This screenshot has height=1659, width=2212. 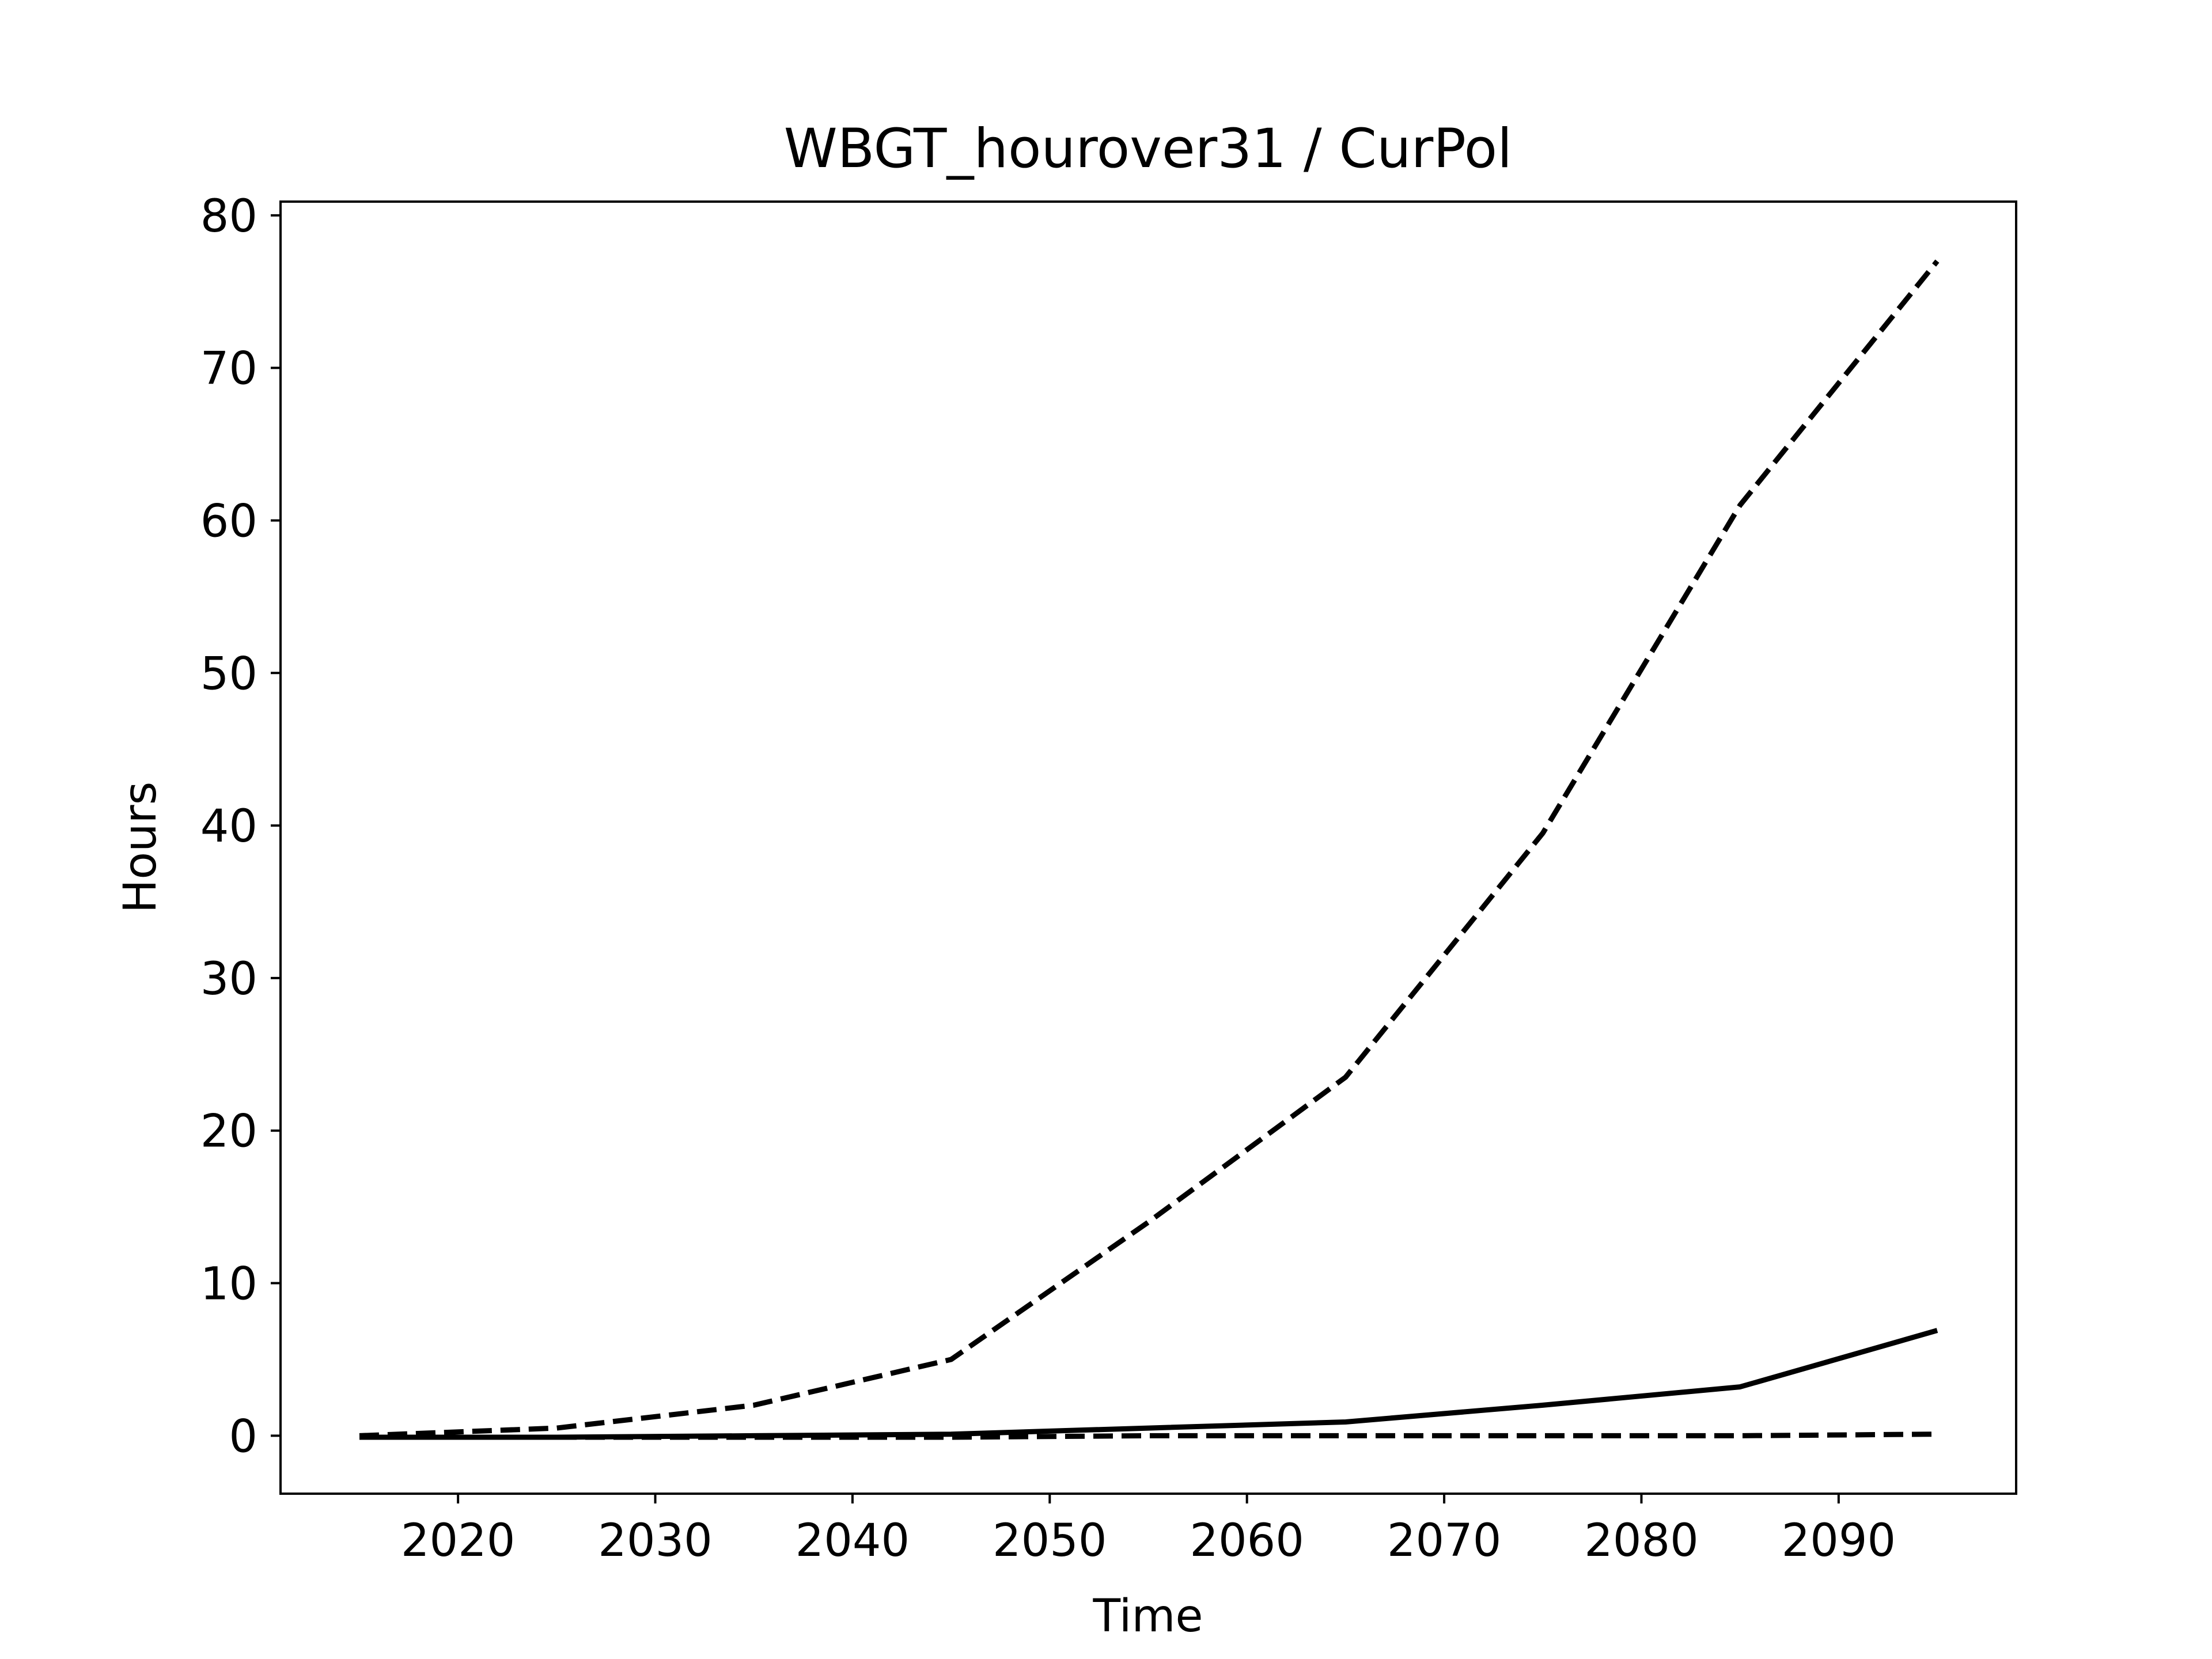 I want to click on chart-title: WBGT_hourover31 / CurPol, so click(x=1148, y=149).